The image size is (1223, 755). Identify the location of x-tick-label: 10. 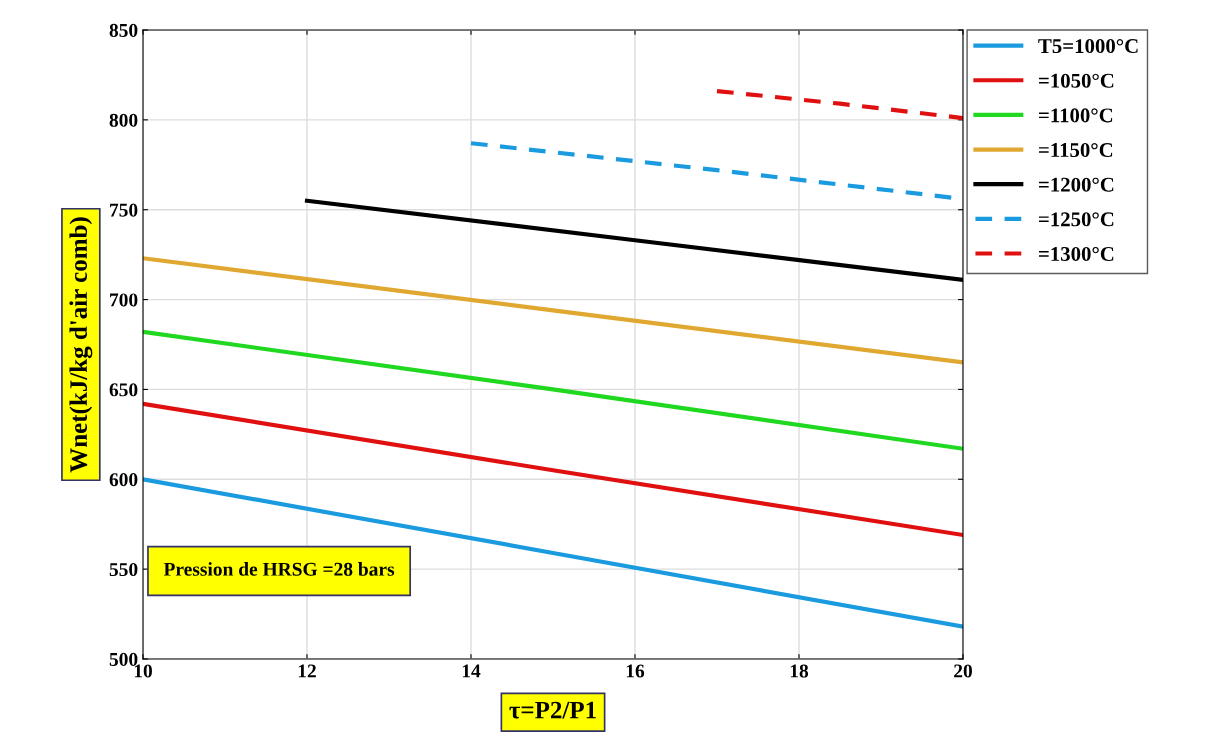
(143, 671).